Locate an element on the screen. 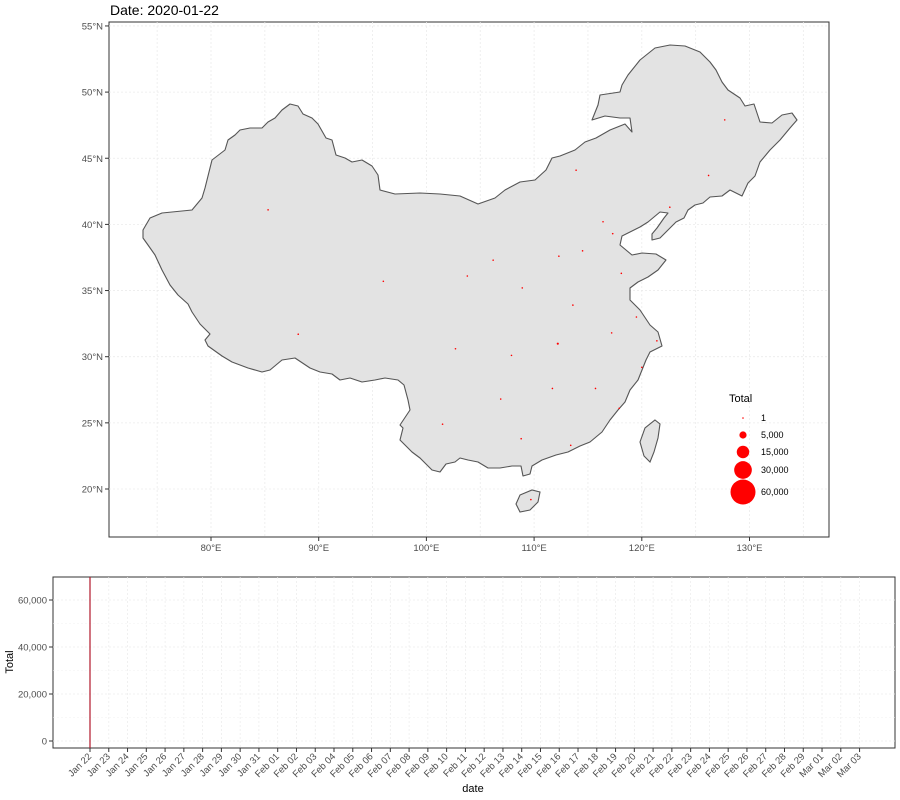 The image size is (900, 800). timeseries-y-tick-label: 20,000 is located at coordinates (32, 695).